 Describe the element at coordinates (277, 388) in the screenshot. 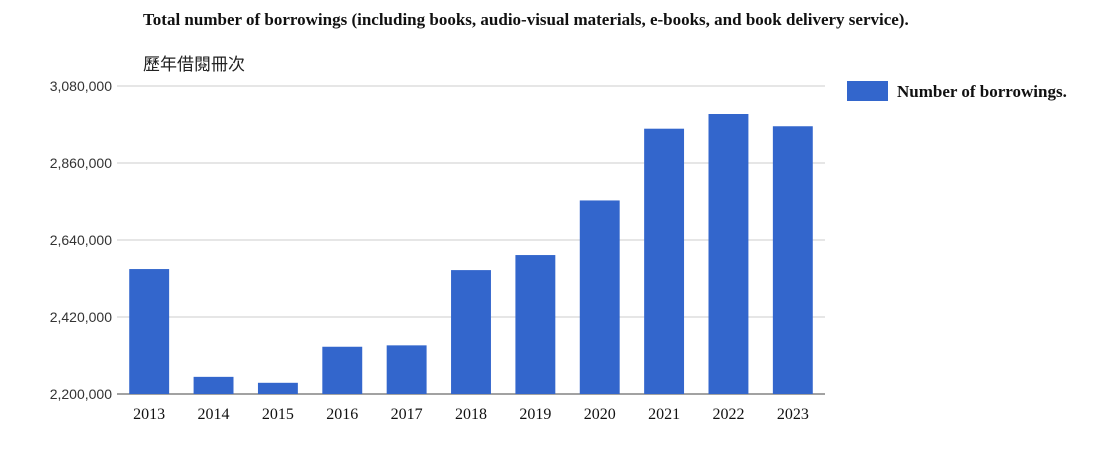

I see `bar-2015` at that location.